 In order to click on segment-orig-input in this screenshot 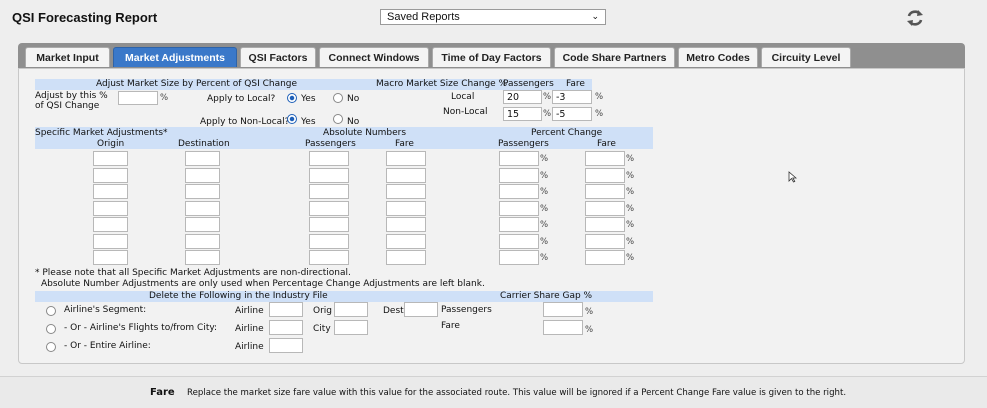, I will do `click(351, 309)`.